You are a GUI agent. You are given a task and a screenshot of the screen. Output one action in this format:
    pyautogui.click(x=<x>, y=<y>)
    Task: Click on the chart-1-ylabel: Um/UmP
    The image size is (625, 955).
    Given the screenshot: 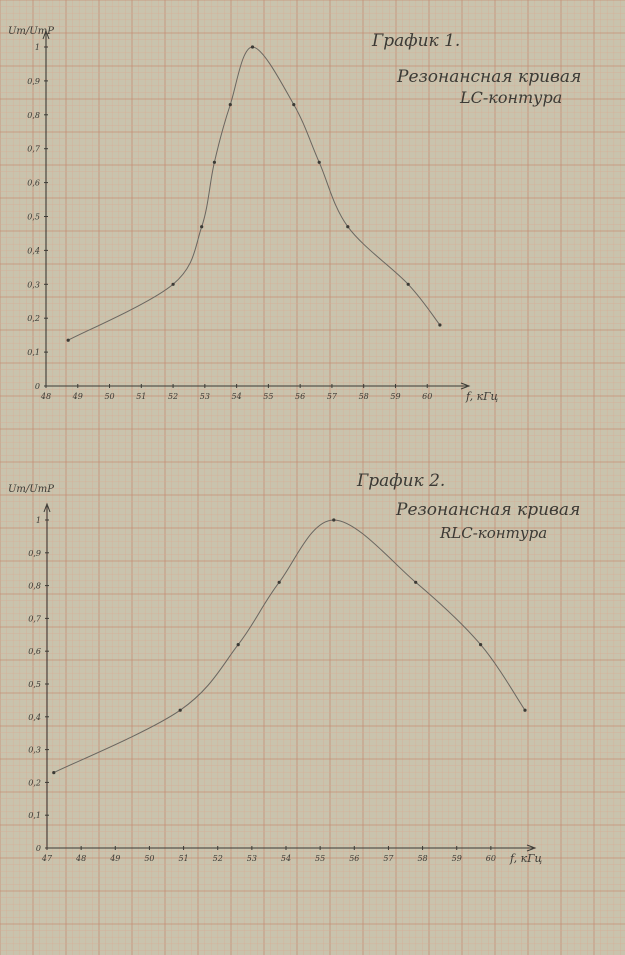 What is the action you would take?
    pyautogui.click(x=31, y=31)
    